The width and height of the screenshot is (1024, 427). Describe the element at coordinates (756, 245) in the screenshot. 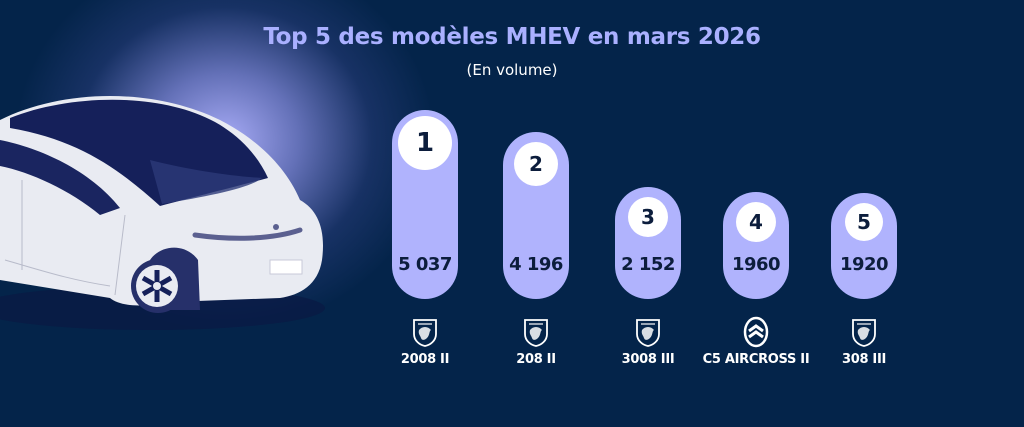

I see `bar-4: 4 1960` at that location.